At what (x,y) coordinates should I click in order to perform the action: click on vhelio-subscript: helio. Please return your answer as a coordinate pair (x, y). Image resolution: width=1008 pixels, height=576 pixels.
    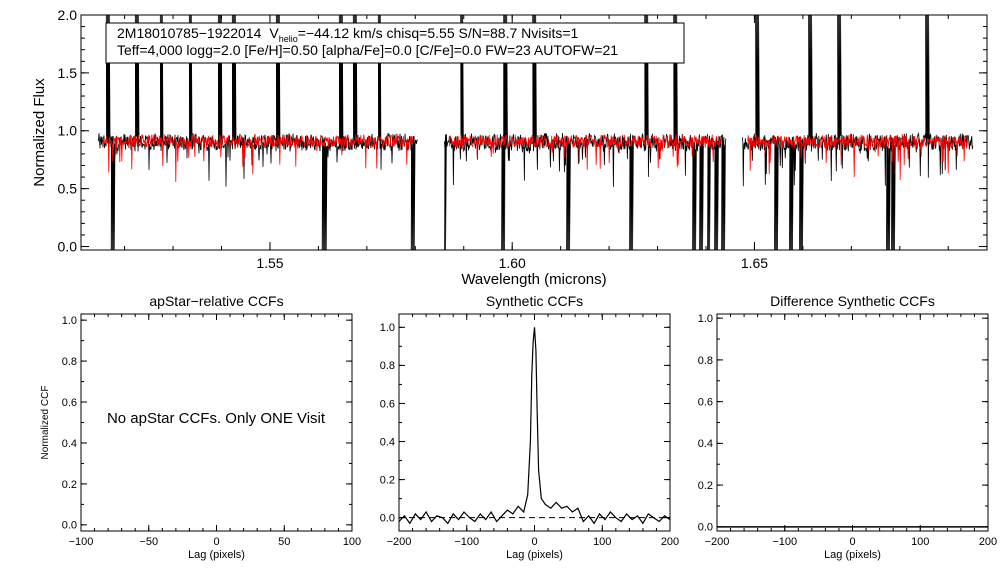
    Looking at the image, I should click on (288, 39).